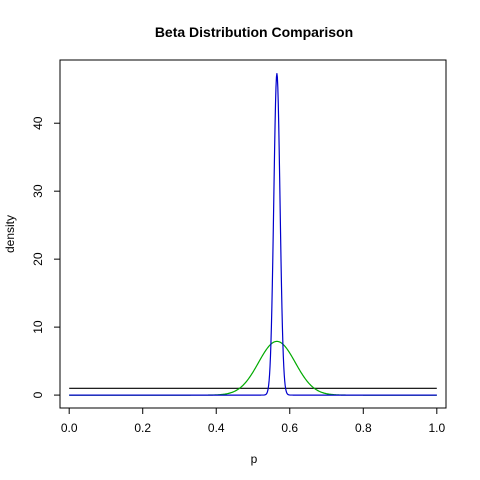  I want to click on x-axis-label: p, so click(254, 459).